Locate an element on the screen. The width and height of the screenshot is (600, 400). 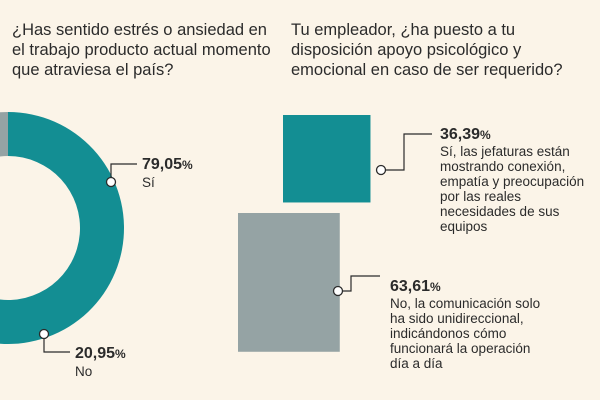
category-label-si: Sí is located at coordinates (148, 182).